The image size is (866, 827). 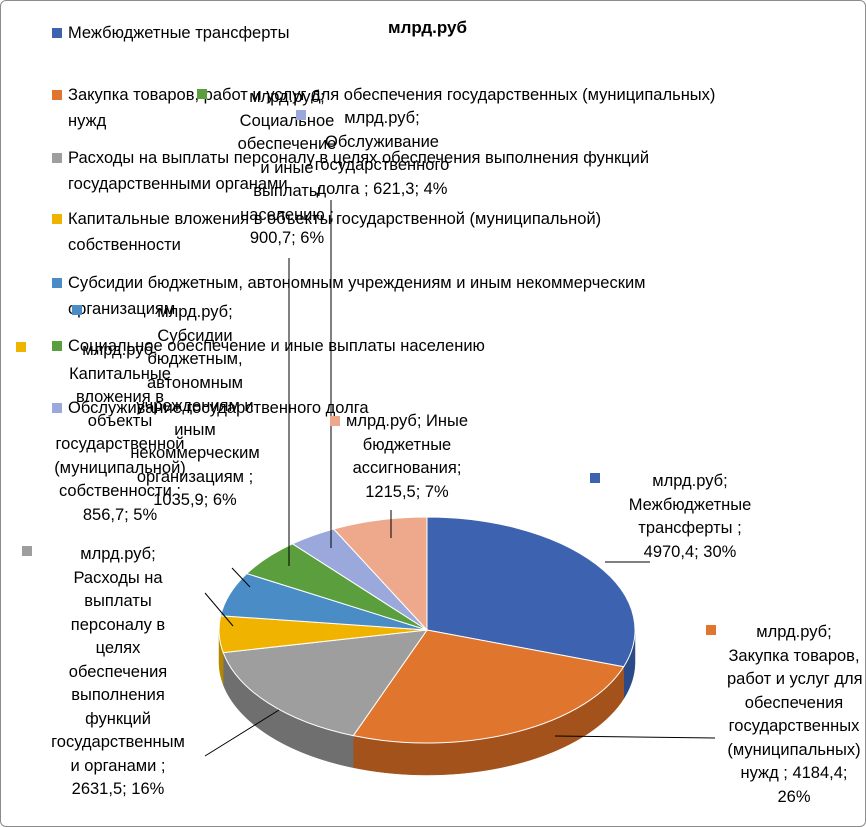 I want to click on data-label-line: и иные, so click(x=287, y=167).